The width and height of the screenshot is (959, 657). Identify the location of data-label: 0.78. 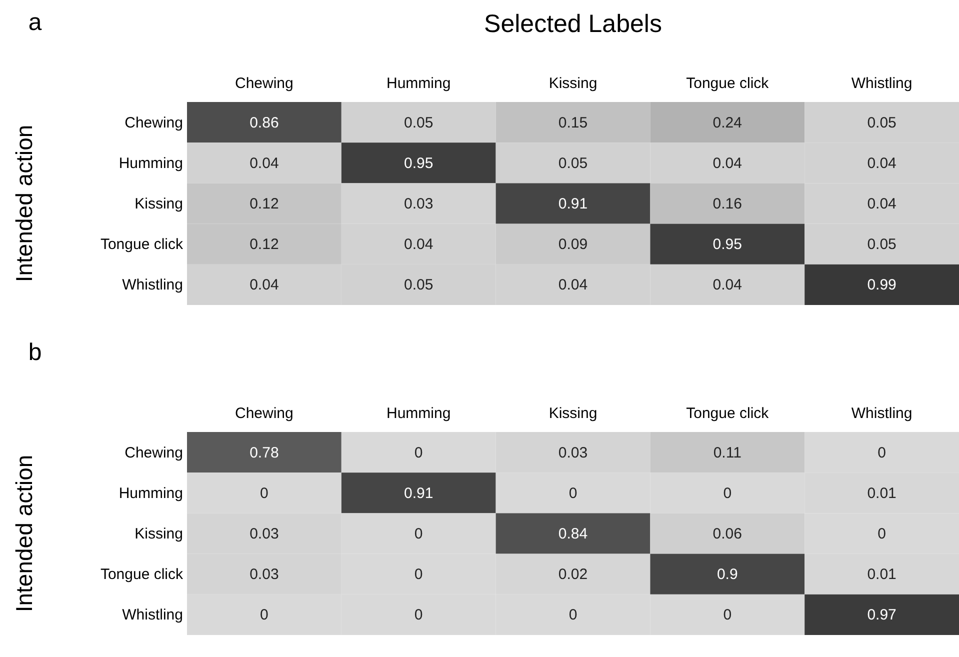
(264, 453).